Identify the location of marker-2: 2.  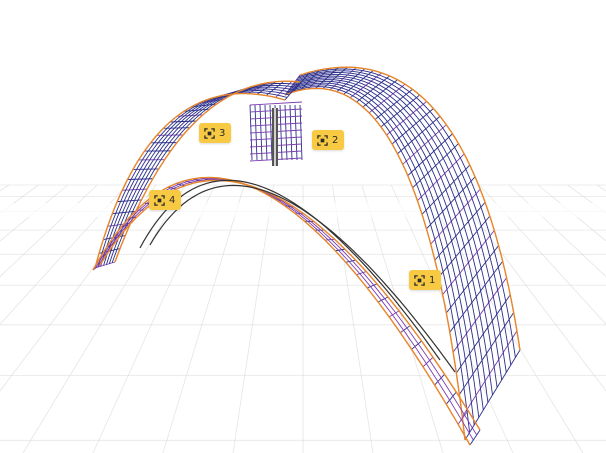
(328, 140).